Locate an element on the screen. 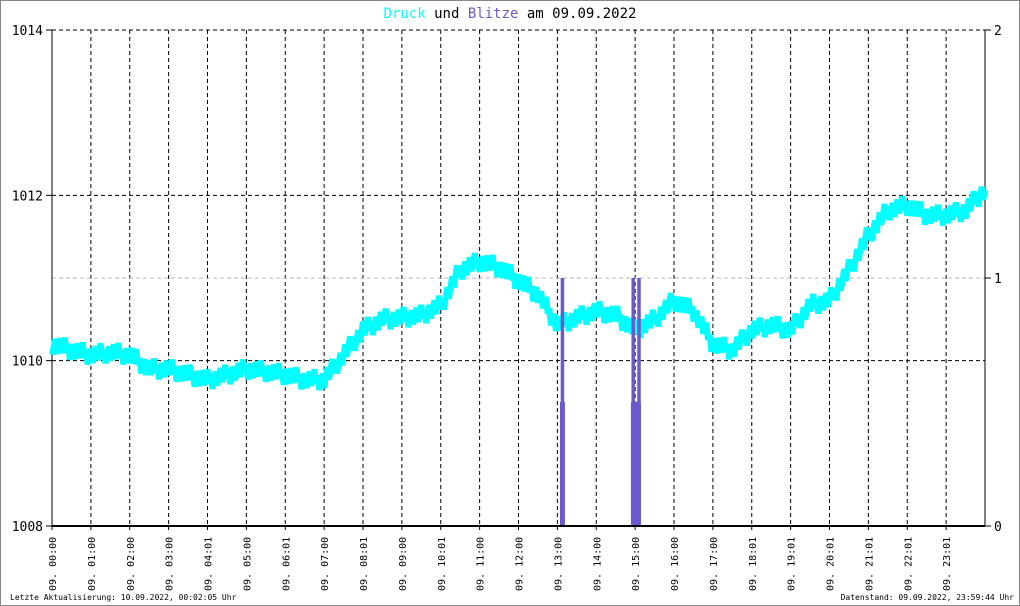  x-tick-label: 09. 11:00 is located at coordinates (481, 564).